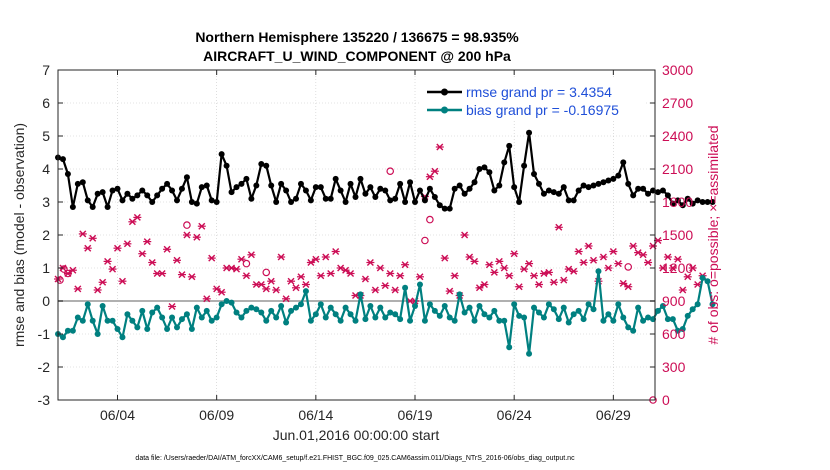  What do you see at coordinates (46, 169) in the screenshot?
I see `y-tick-label-left: 4` at bounding box center [46, 169].